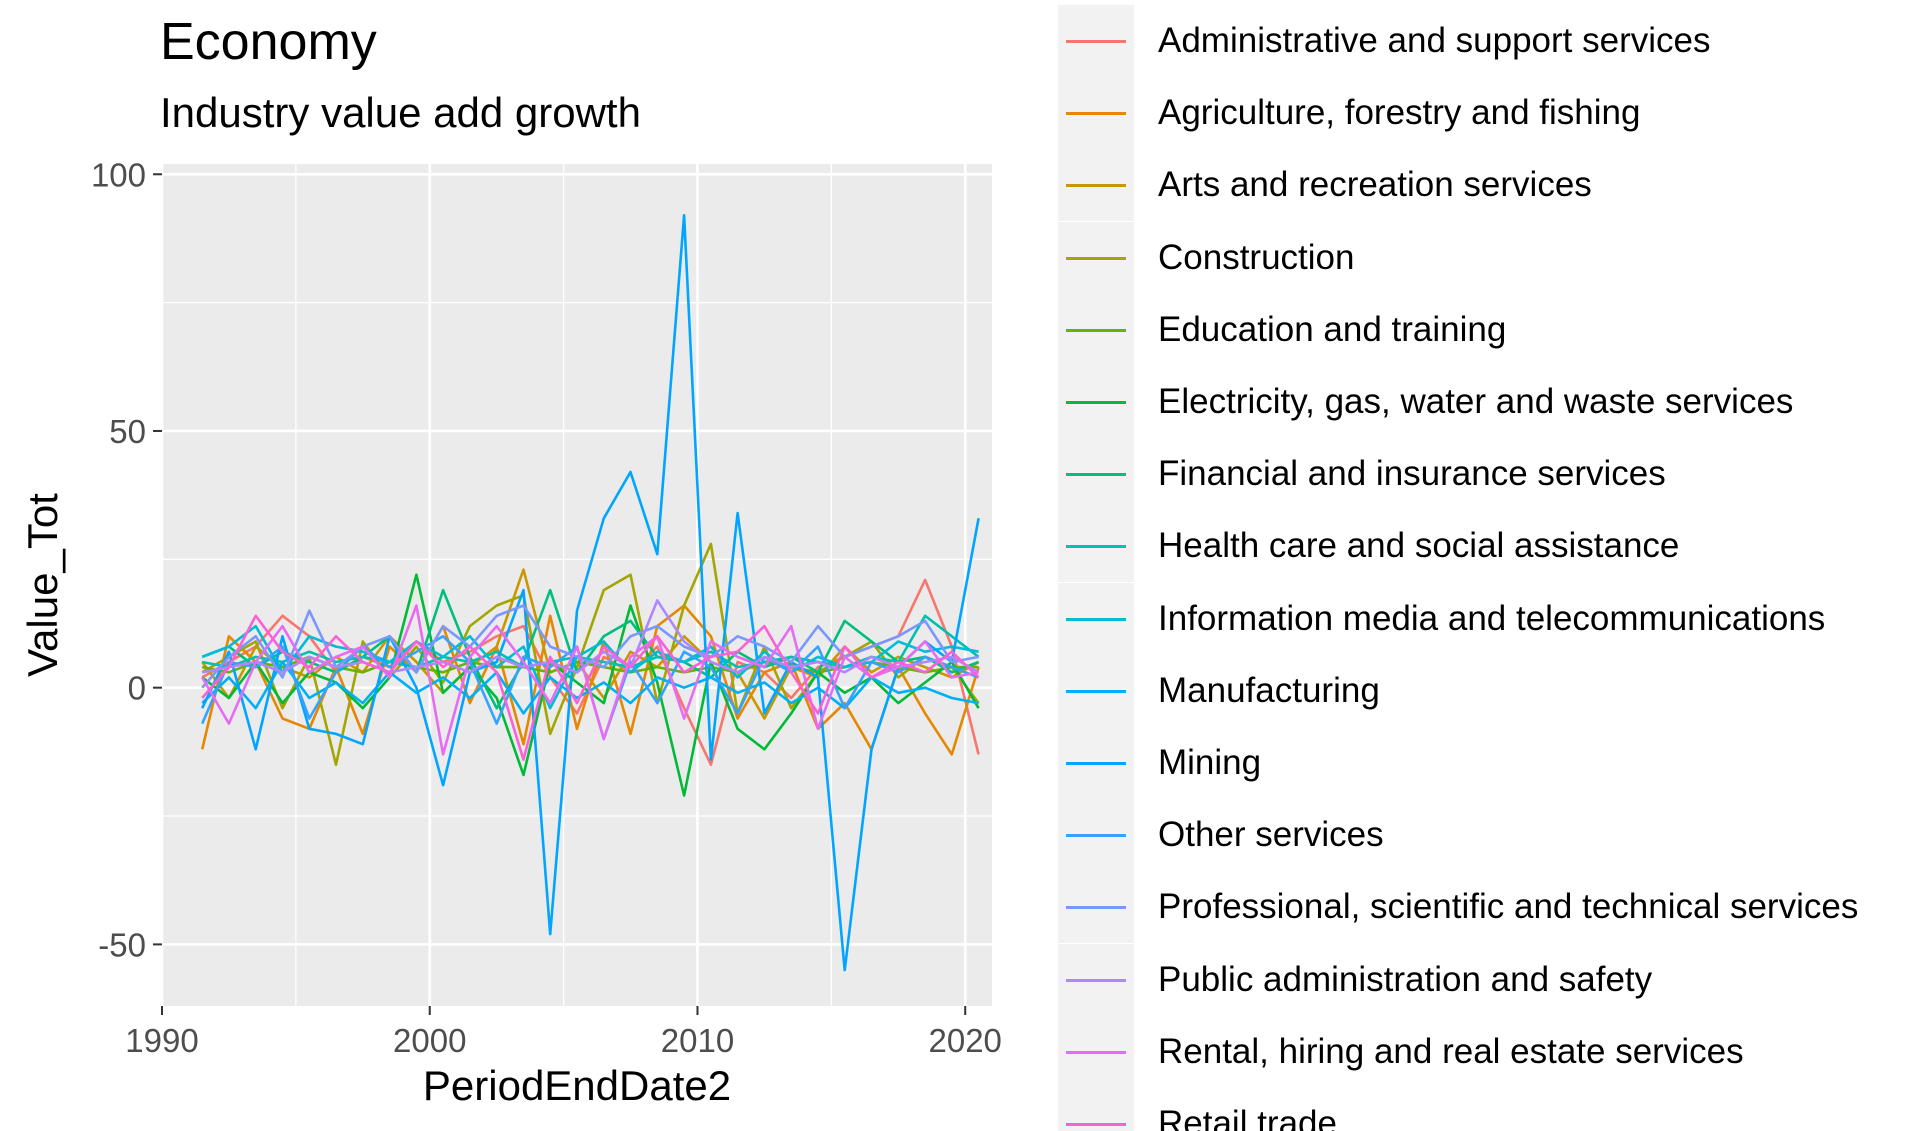 Image resolution: width=1918 pixels, height=1131 pixels. What do you see at coordinates (1210, 762) in the screenshot?
I see `legend-label: Mining` at bounding box center [1210, 762].